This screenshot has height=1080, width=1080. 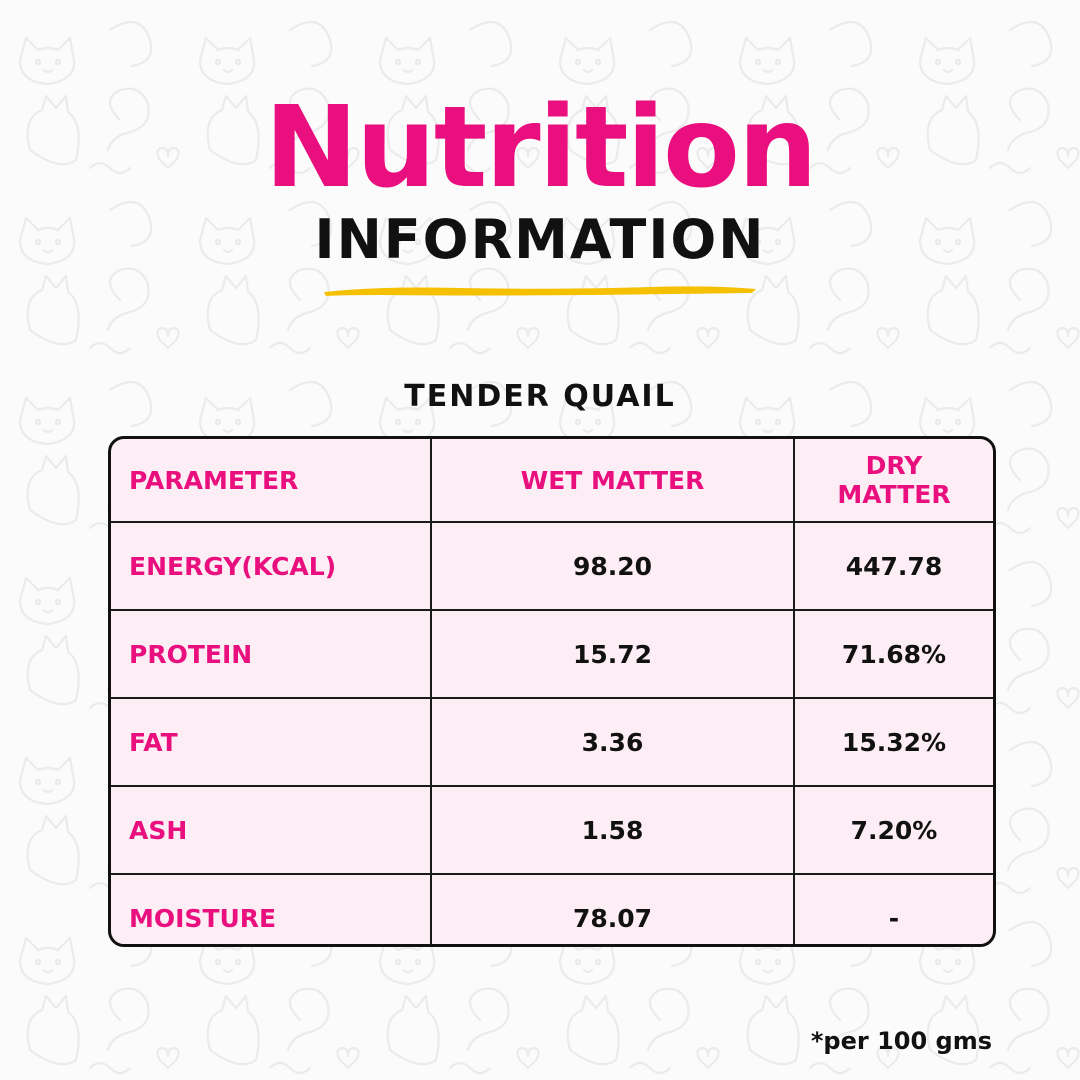 What do you see at coordinates (271, 566) in the screenshot?
I see `parameter-cell: ENERGY(KCAL)` at bounding box center [271, 566].